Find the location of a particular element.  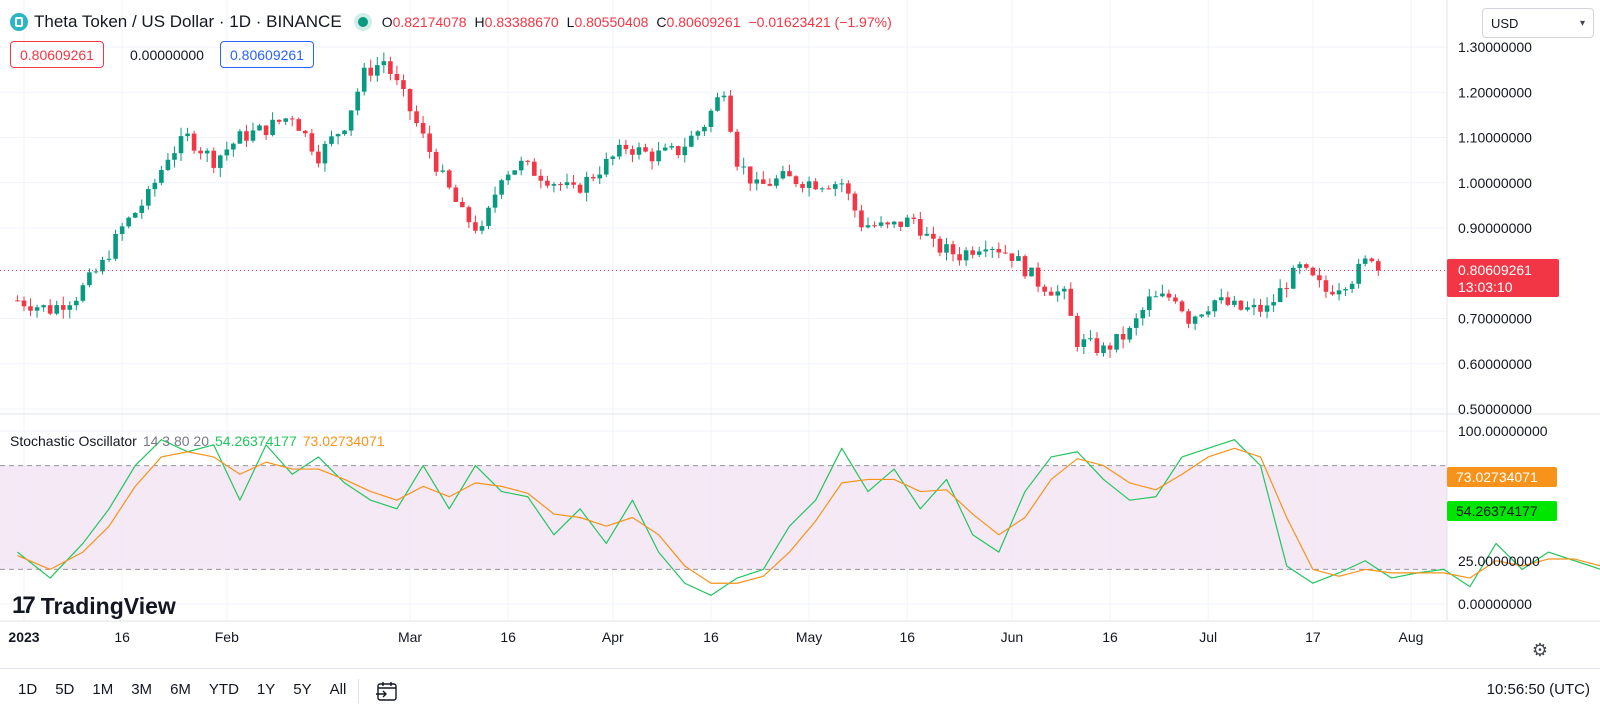

range-button-5d: 5D is located at coordinates (65, 689).